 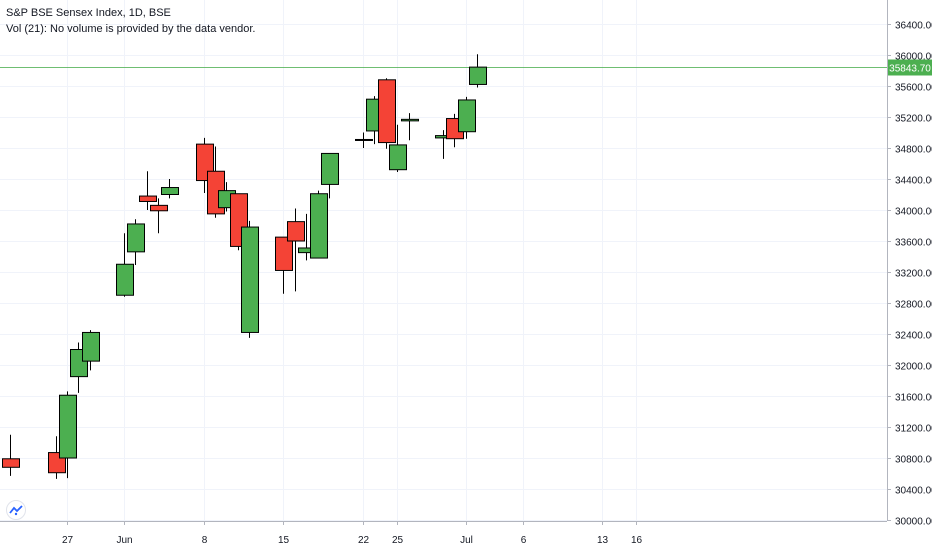 What do you see at coordinates (913, 119) in the screenshot?
I see `y-tick-label: 35200.00` at bounding box center [913, 119].